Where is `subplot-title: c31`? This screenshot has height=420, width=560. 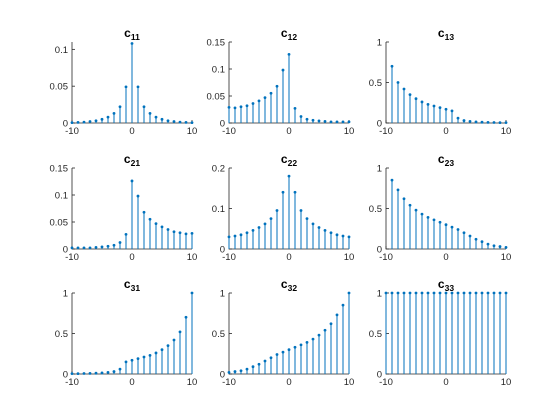
subplot-title: c31 is located at coordinates (132, 285).